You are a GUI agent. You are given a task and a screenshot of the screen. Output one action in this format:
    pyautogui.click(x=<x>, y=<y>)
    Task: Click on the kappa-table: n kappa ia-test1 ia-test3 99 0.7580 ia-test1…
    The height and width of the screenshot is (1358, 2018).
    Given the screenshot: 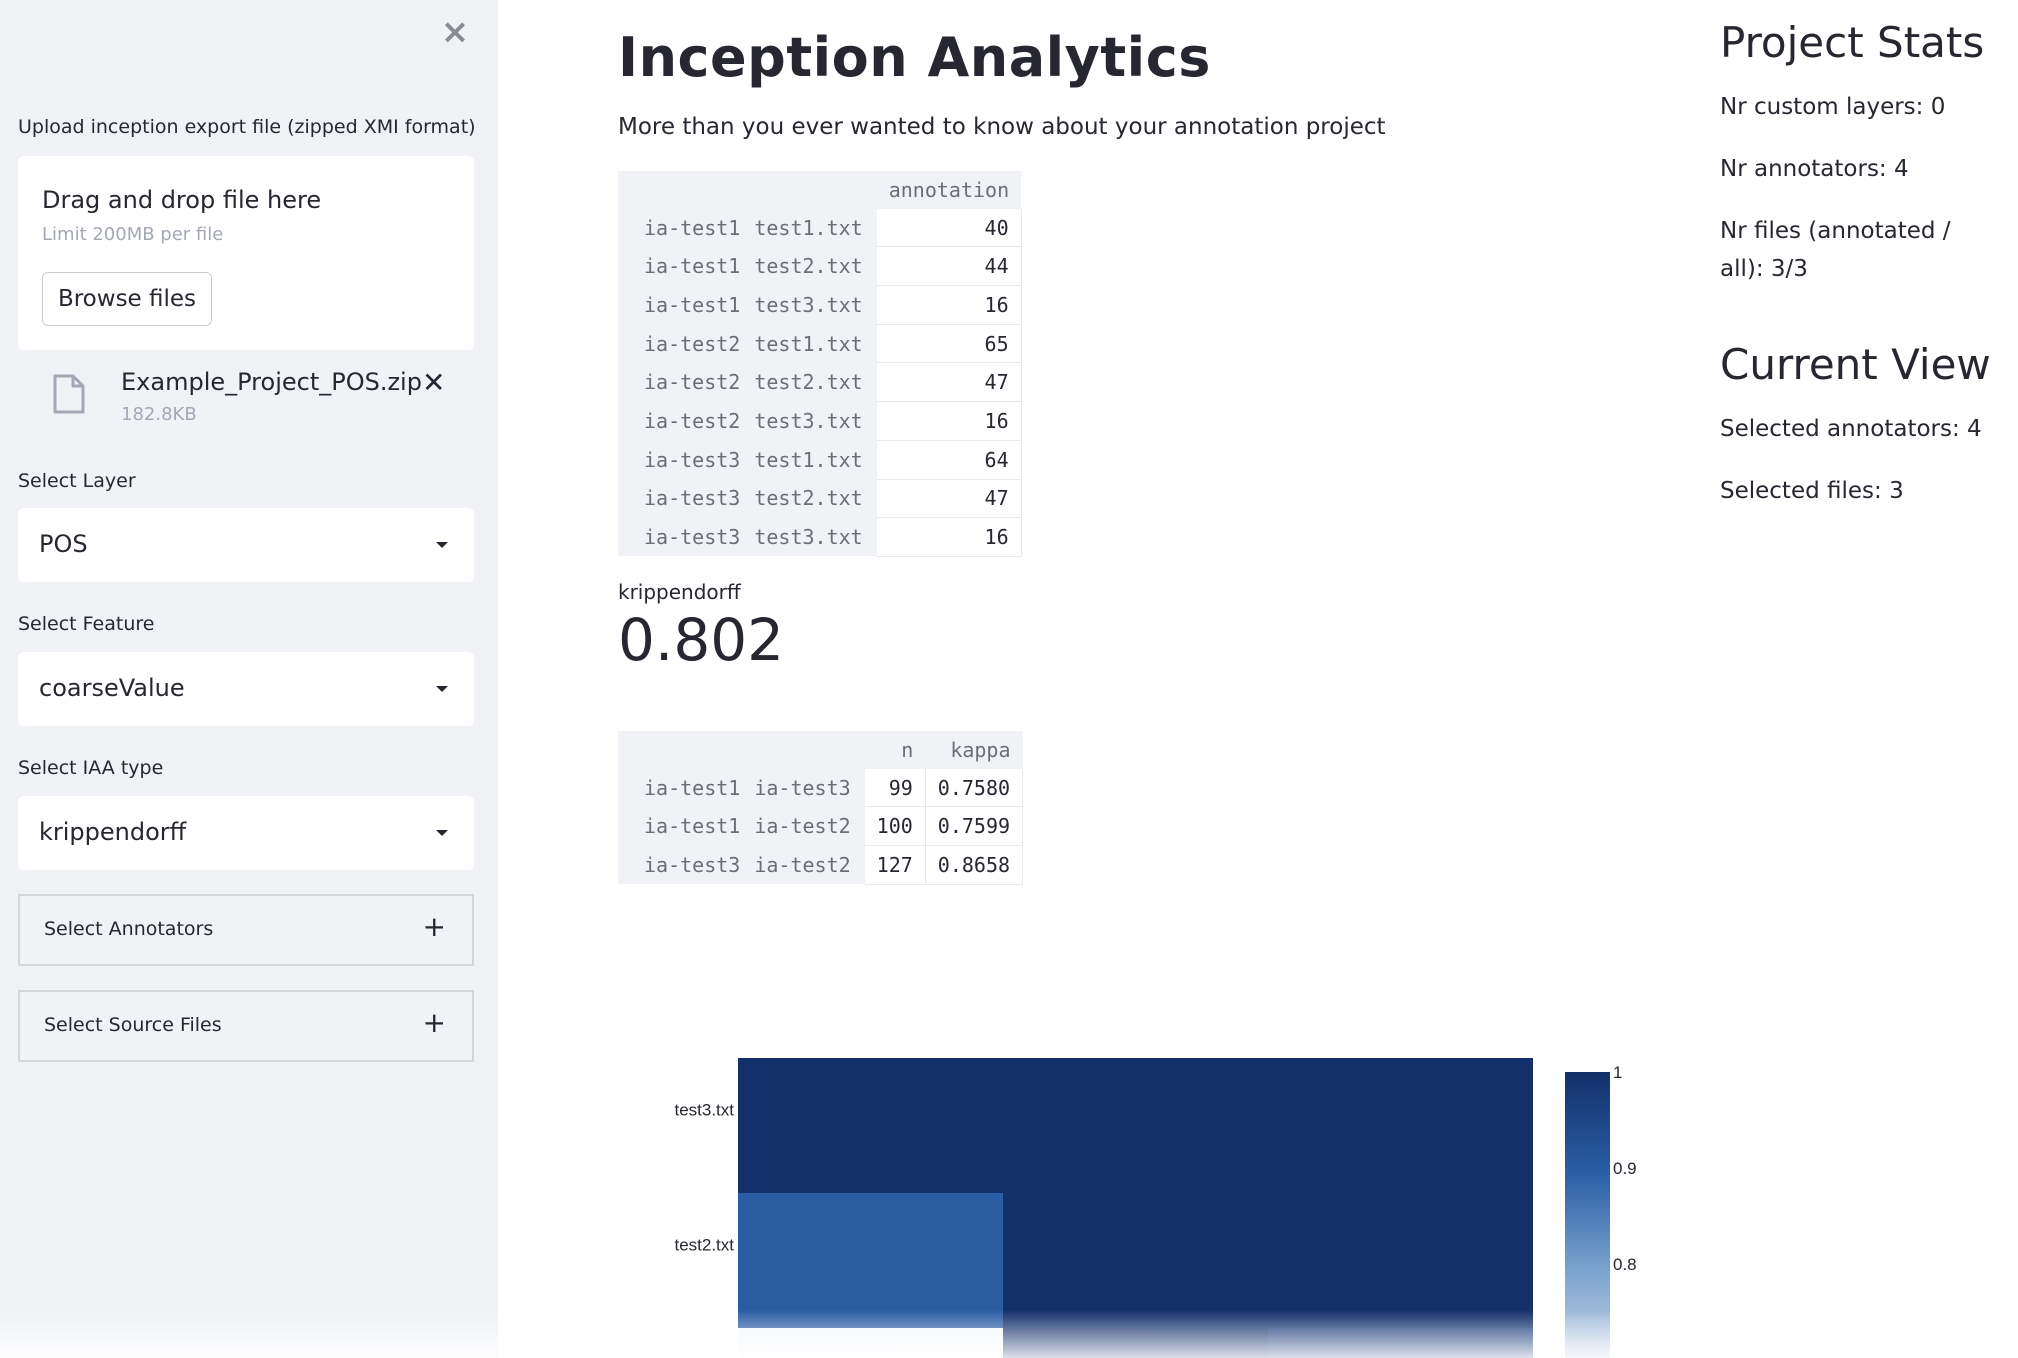 What is the action you would take?
    pyautogui.click(x=821, y=808)
    